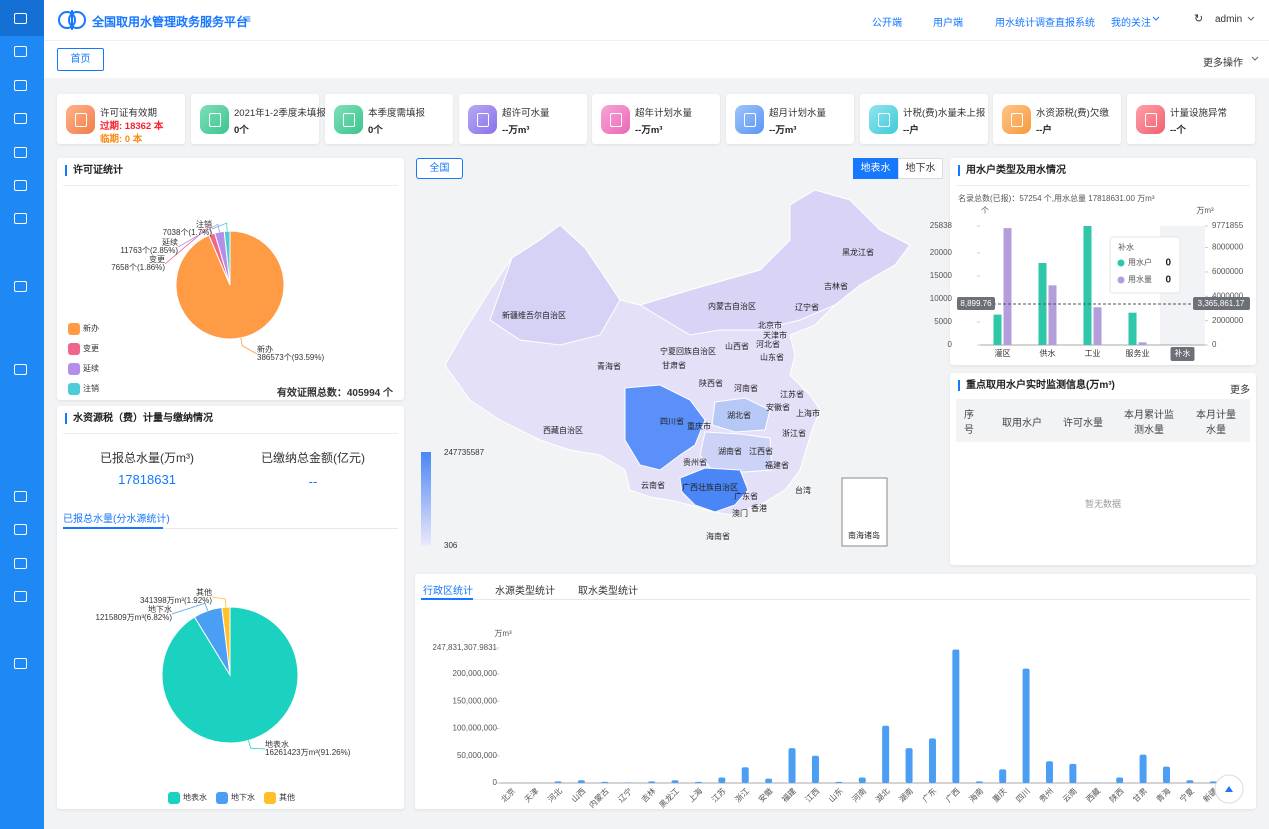 This screenshot has width=1269, height=829. Describe the element at coordinates (116, 519) in the screenshot. I see `sub-tab: 已报总水量(分水源统计)` at that location.